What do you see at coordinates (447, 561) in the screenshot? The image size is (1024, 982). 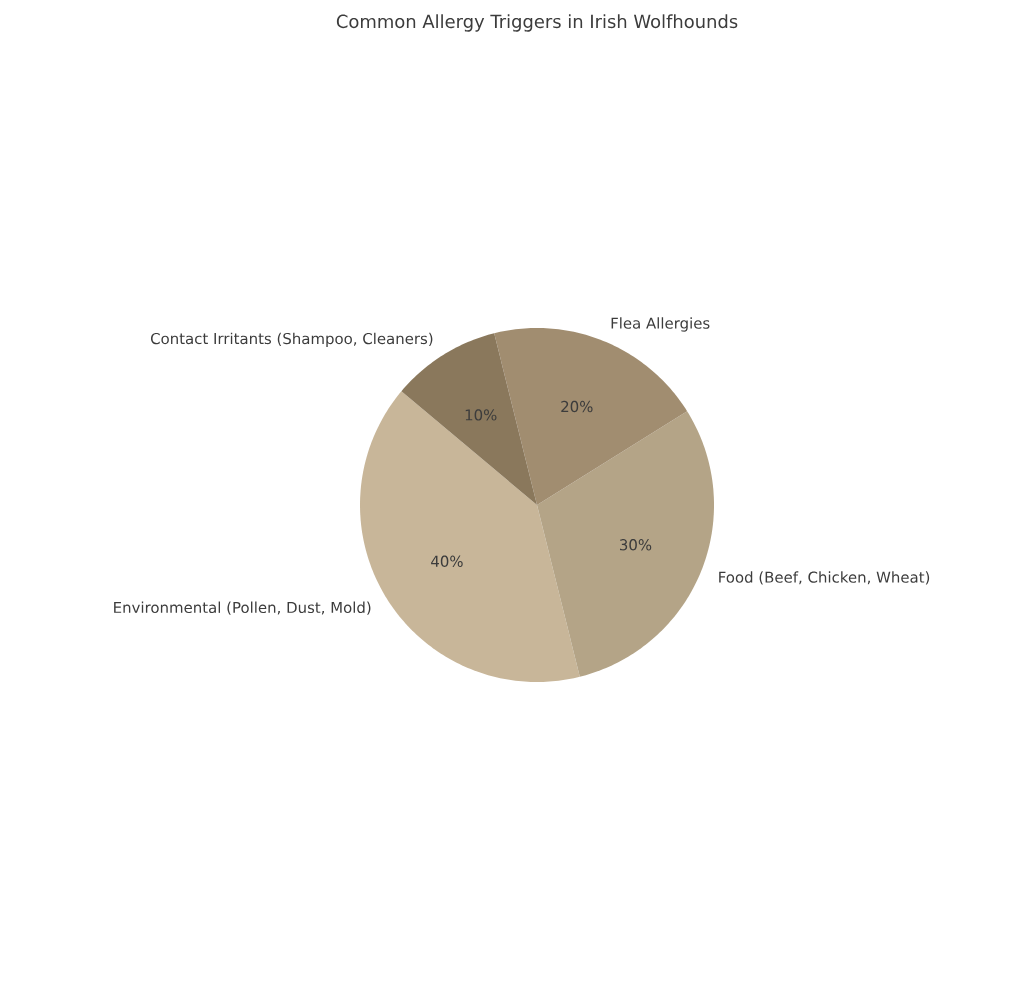 I see `data-label: 40%` at bounding box center [447, 561].